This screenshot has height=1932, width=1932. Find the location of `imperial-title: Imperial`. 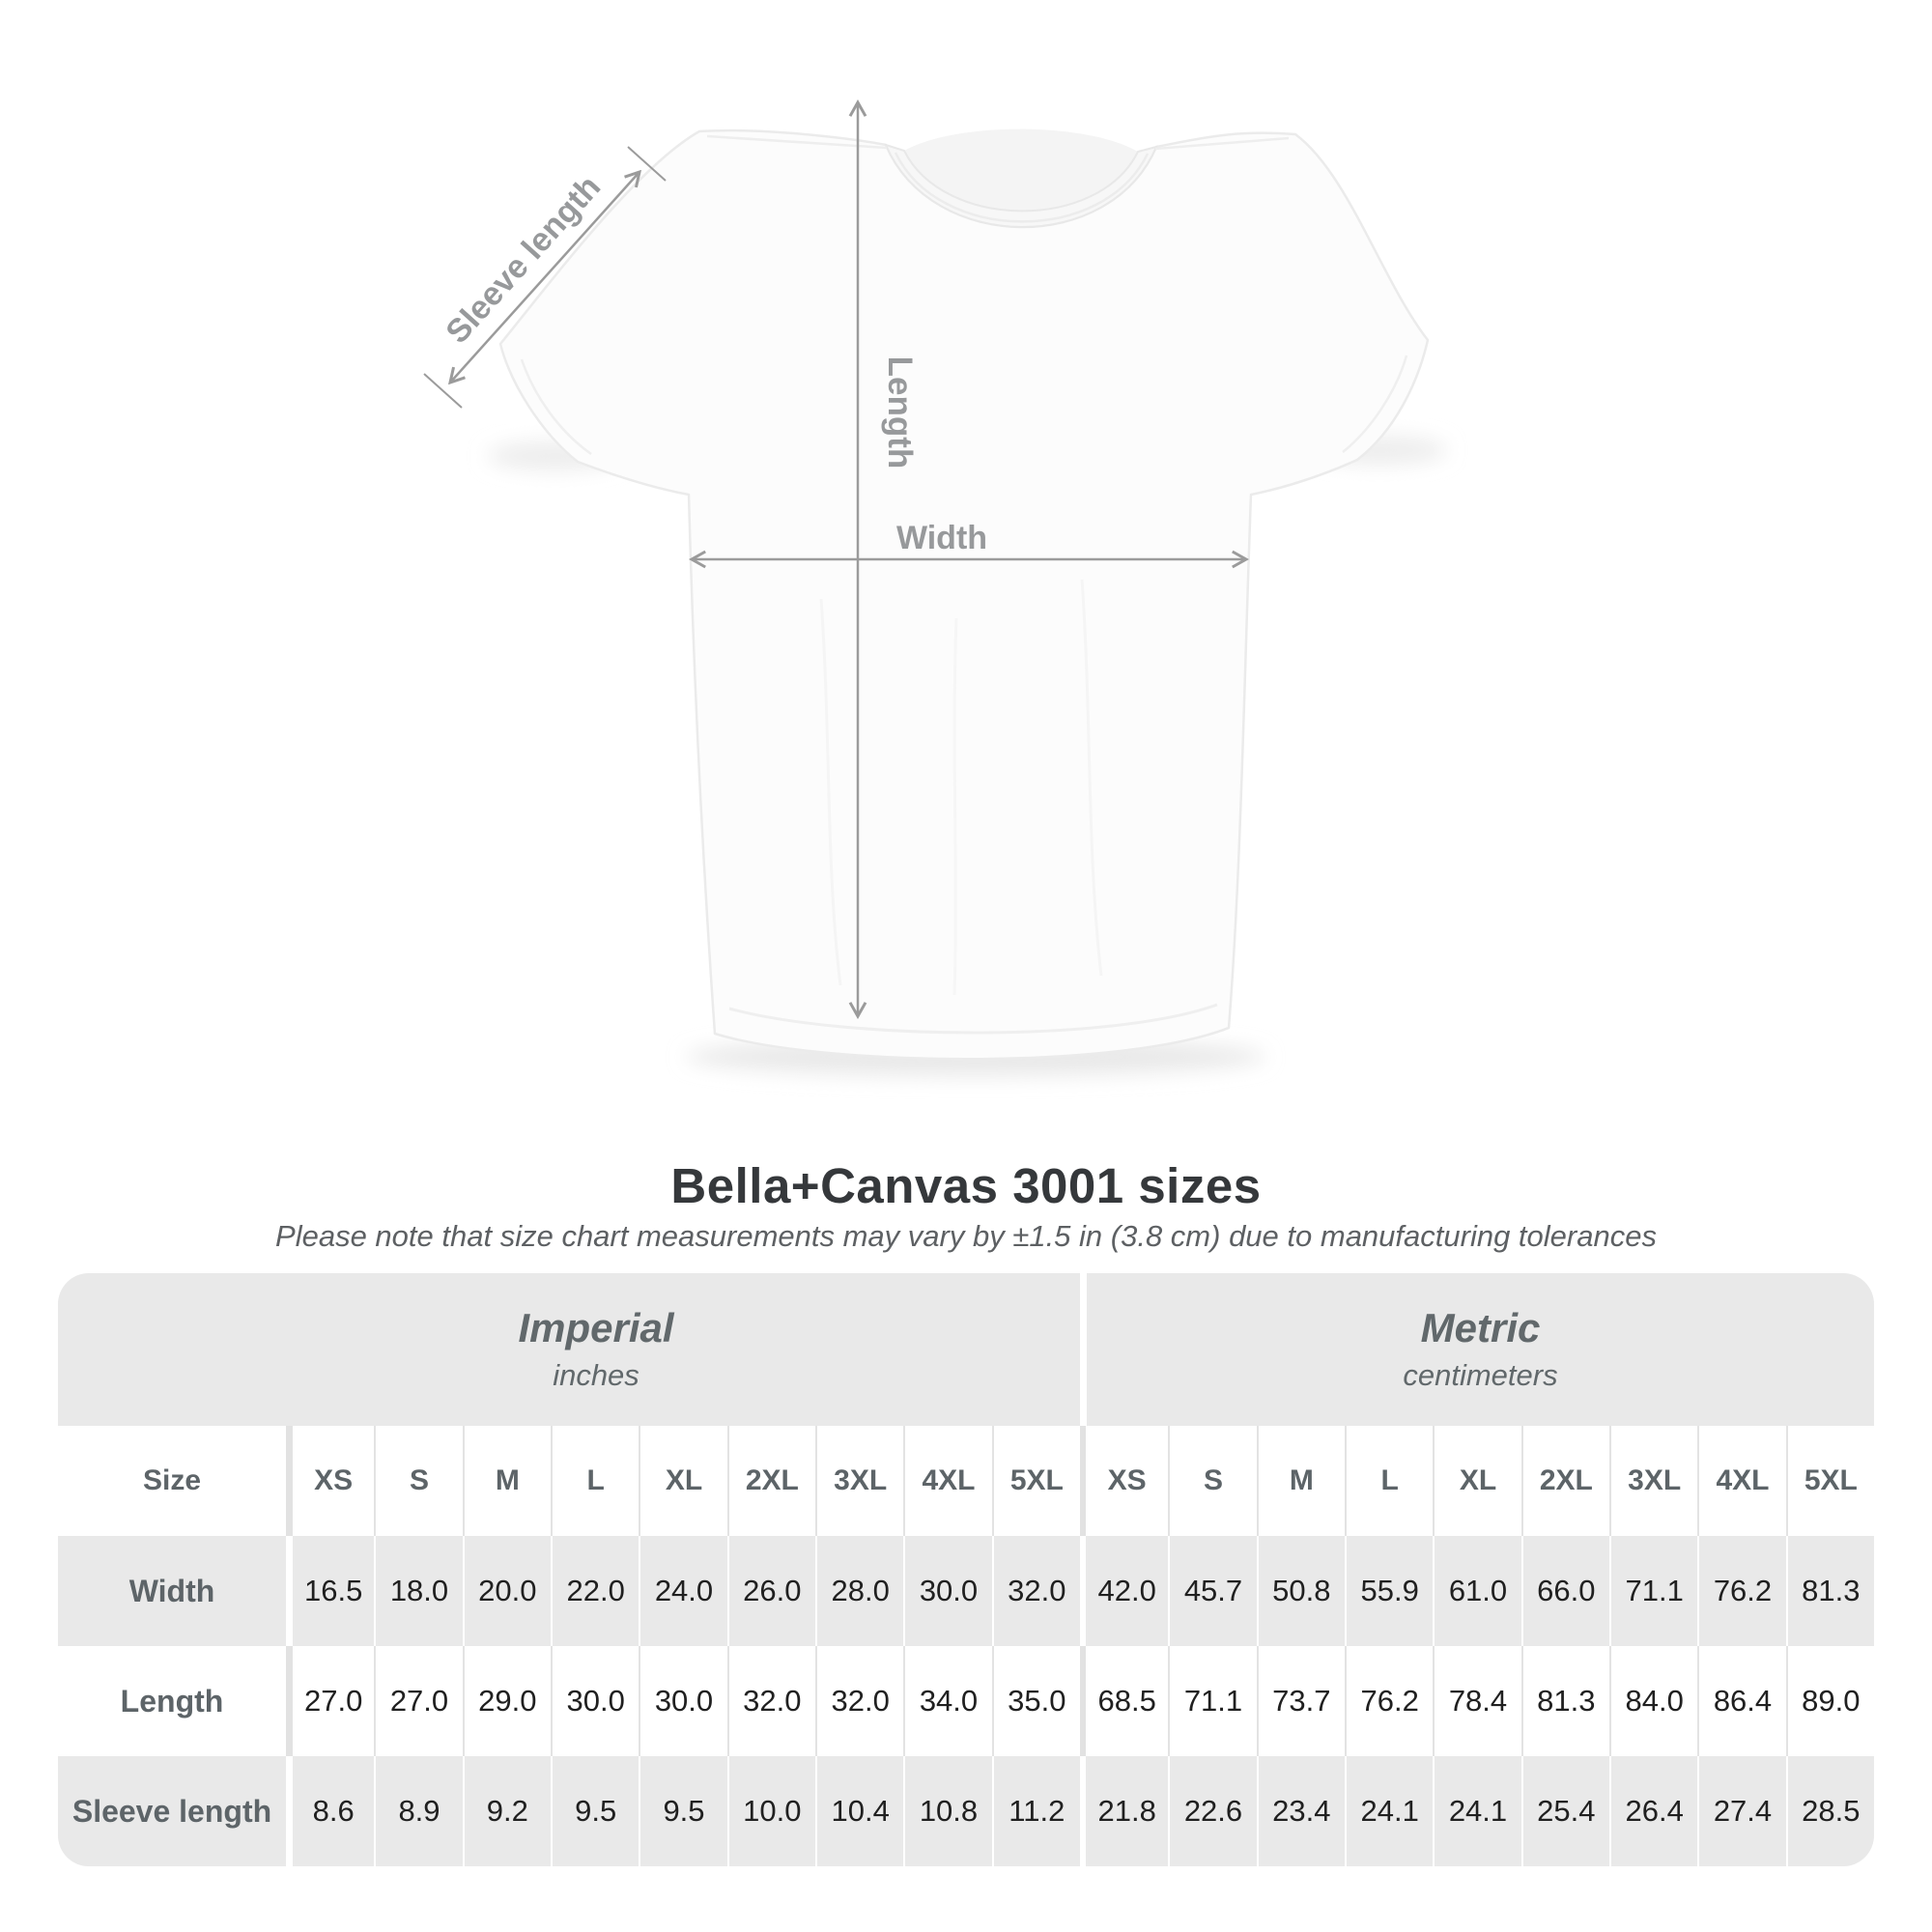

imperial-title: Imperial is located at coordinates (596, 1327).